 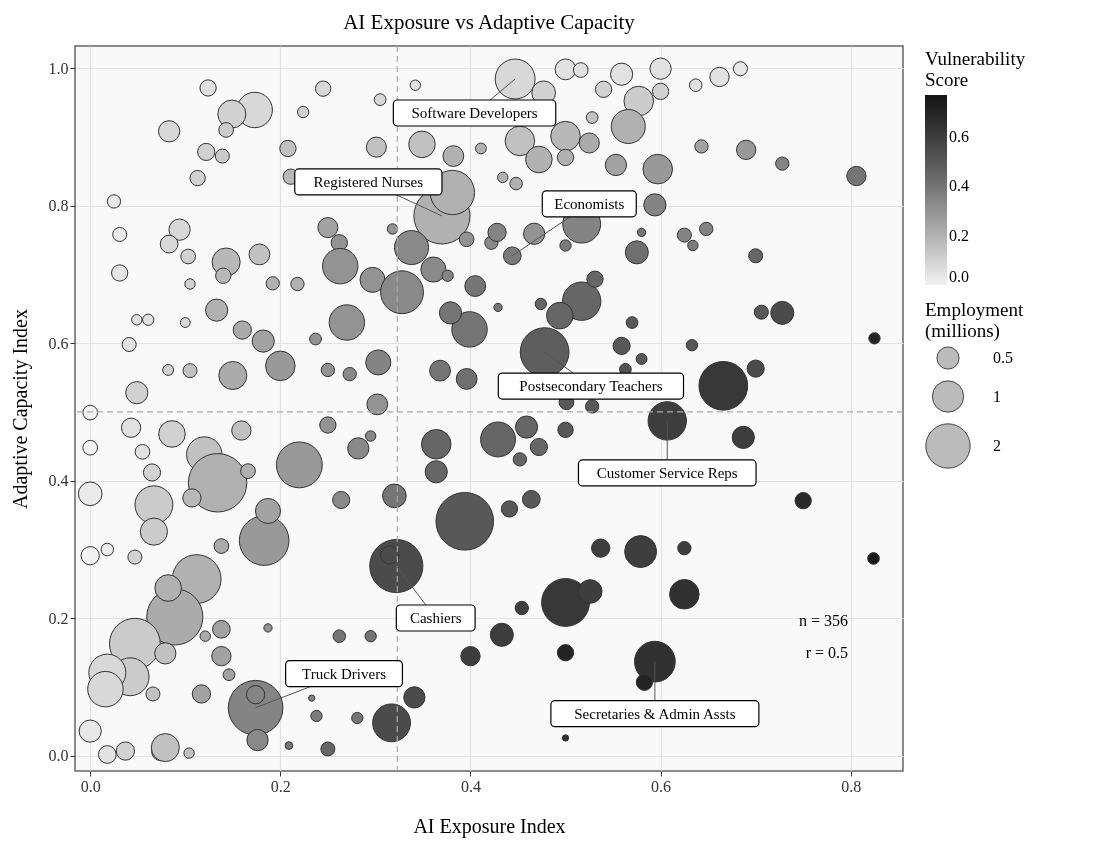 What do you see at coordinates (470, 786) in the screenshot?
I see `x-tick-label: 0.4` at bounding box center [470, 786].